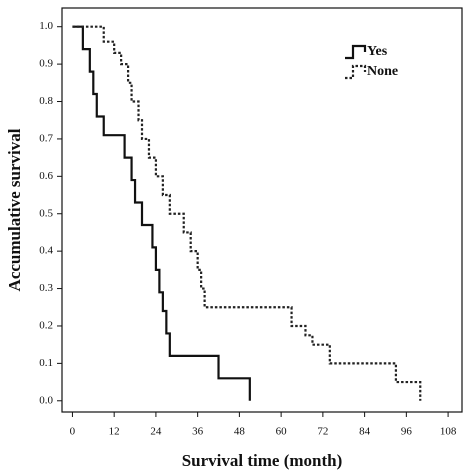 The height and width of the screenshot is (475, 474). What do you see at coordinates (448, 432) in the screenshot?
I see `x-tick-label: 108` at bounding box center [448, 432].